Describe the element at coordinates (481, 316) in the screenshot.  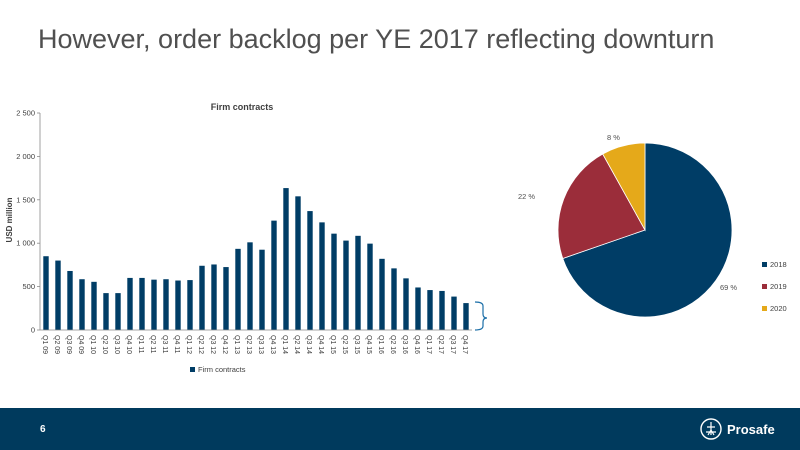
I see `backlog-bracket` at that location.